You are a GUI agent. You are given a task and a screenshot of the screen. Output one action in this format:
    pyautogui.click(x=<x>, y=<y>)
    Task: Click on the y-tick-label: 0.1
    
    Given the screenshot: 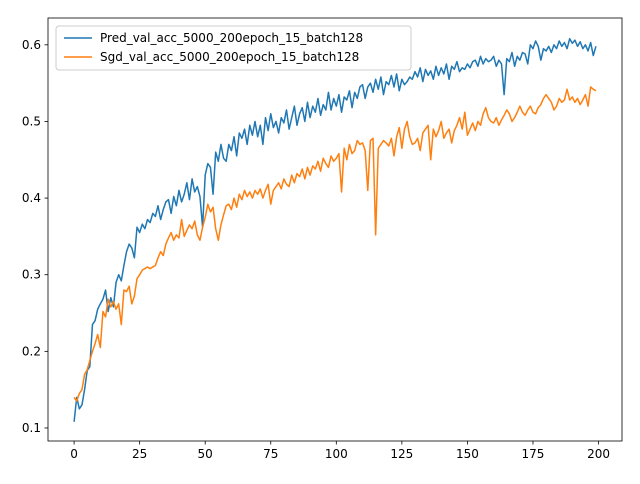 What is the action you would take?
    pyautogui.click(x=31, y=428)
    